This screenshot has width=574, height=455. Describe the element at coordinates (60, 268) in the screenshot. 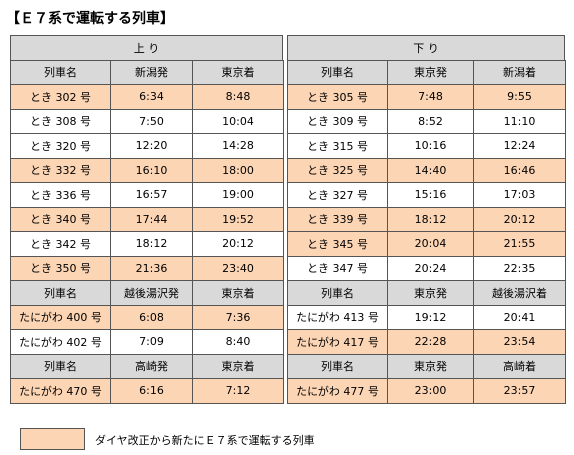

I see `table-cell: とき 350 号` at that location.